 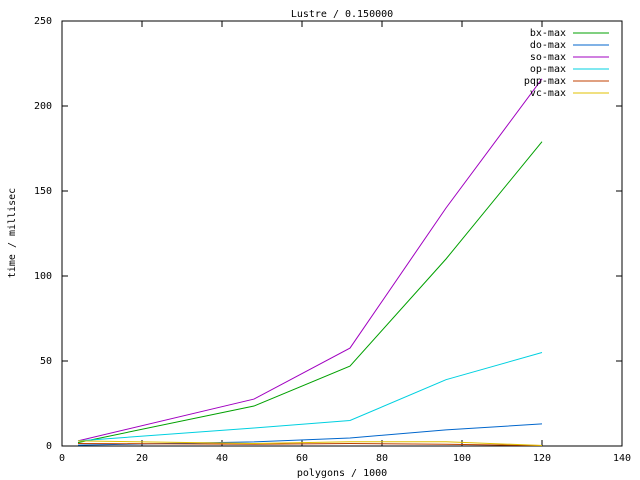 What do you see at coordinates (548, 69) in the screenshot?
I see `legend-label: op-max` at bounding box center [548, 69].